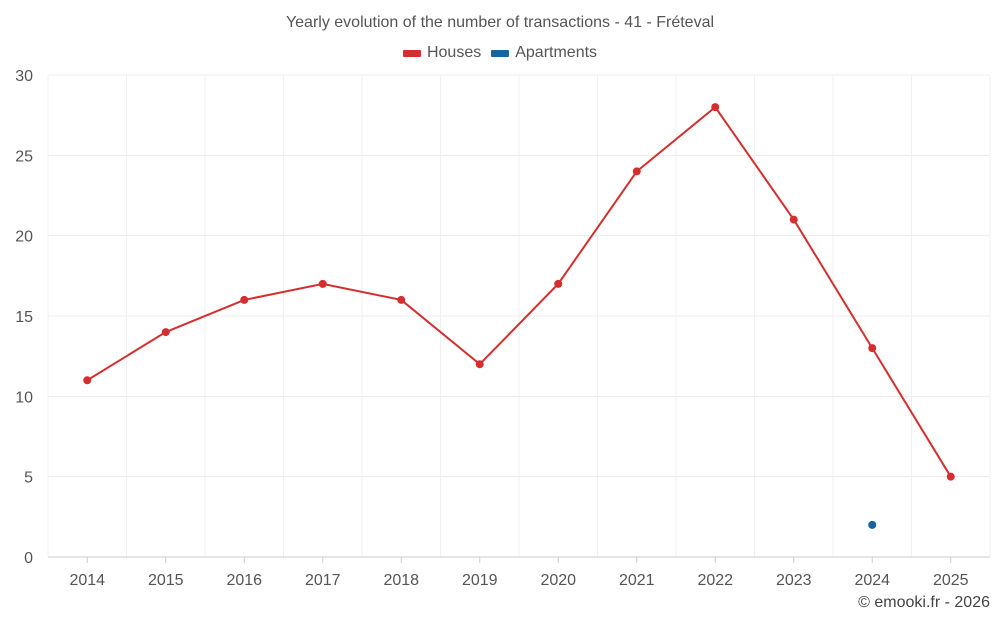 This screenshot has height=625, width=1000. I want to click on legend-swatch-houses, so click(411, 53).